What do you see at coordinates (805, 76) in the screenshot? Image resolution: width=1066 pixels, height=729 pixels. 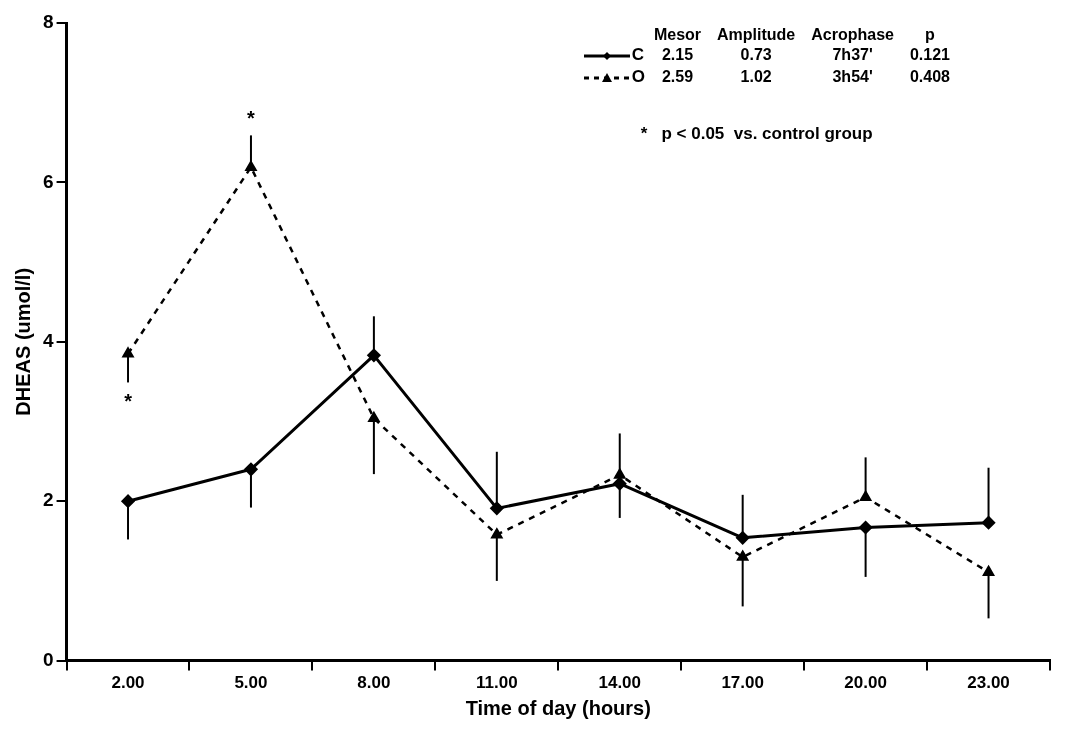 I see `text: 2.59 1.02 3h54' 0.408` at bounding box center [805, 76].